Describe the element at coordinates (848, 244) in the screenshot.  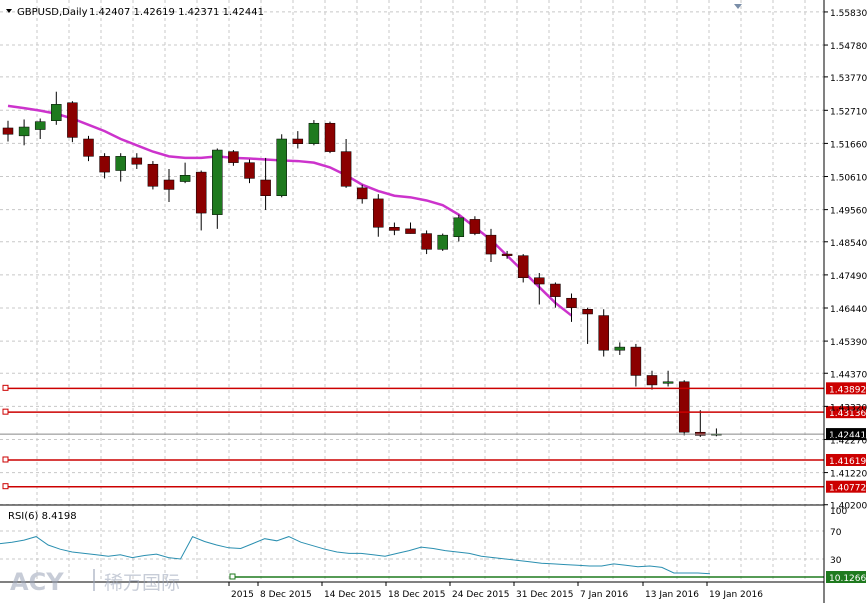
I see `price-tick-label: 1.48540` at that location.